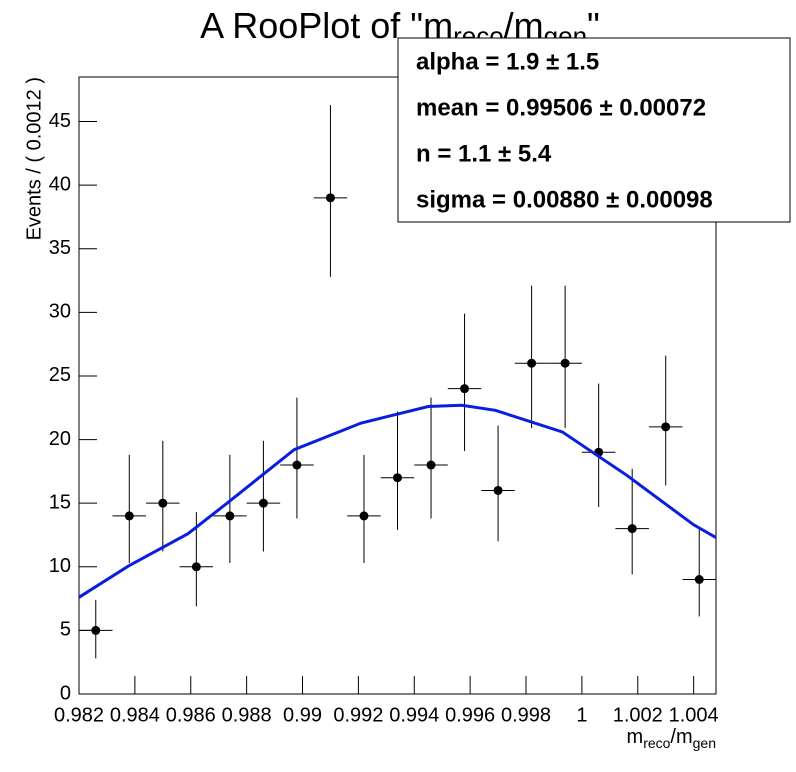  Describe the element at coordinates (60, 121) in the screenshot. I see `y-tick-label: 45` at that location.